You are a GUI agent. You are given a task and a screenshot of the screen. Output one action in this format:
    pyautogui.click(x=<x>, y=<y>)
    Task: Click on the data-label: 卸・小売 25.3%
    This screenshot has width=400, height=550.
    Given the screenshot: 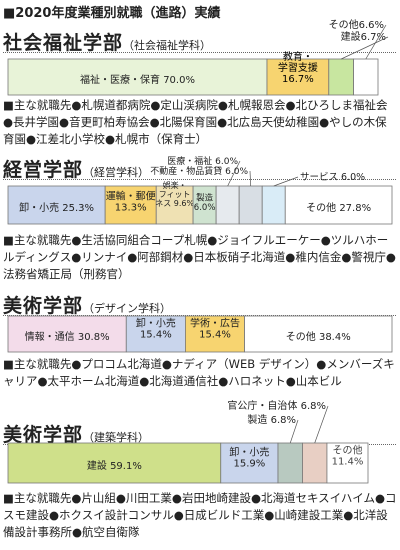 What is the action you would take?
    pyautogui.click(x=56, y=207)
    